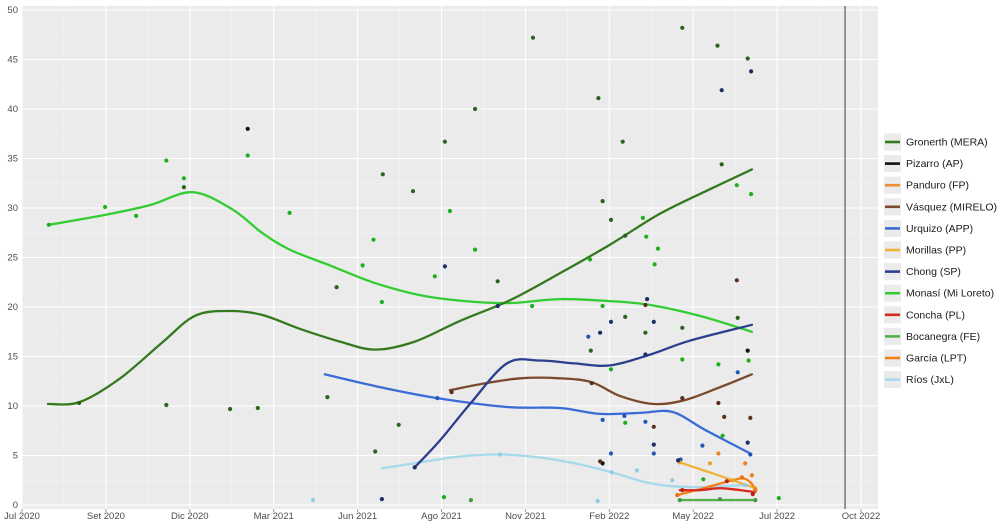  Describe the element at coordinates (923, 164) in the screenshot. I see `legend-item-pizarro: Pizarro (AP)` at that location.